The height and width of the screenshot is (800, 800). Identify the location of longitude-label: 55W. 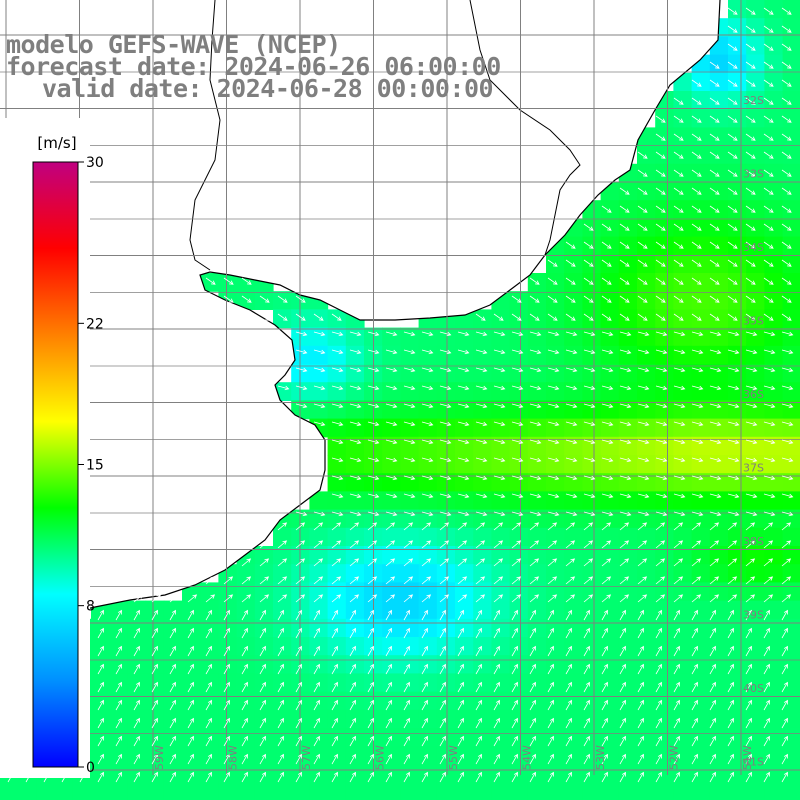
(453, 757).